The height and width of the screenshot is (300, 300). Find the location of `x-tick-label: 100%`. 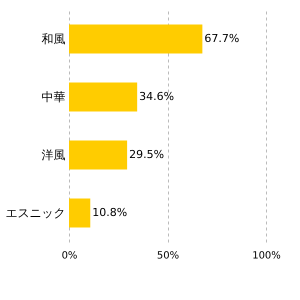

x-tick-label: 100% is located at coordinates (266, 256).